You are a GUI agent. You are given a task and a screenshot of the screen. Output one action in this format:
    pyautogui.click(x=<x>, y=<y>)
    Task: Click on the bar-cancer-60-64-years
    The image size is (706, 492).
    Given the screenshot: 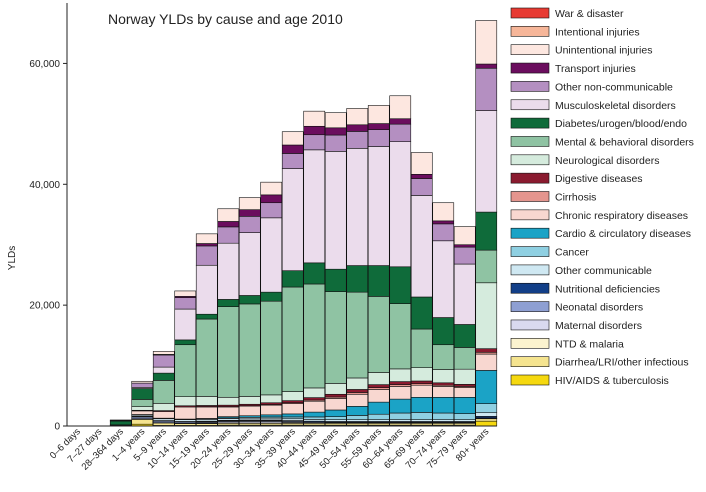 What is the action you would take?
    pyautogui.click(x=400, y=416)
    